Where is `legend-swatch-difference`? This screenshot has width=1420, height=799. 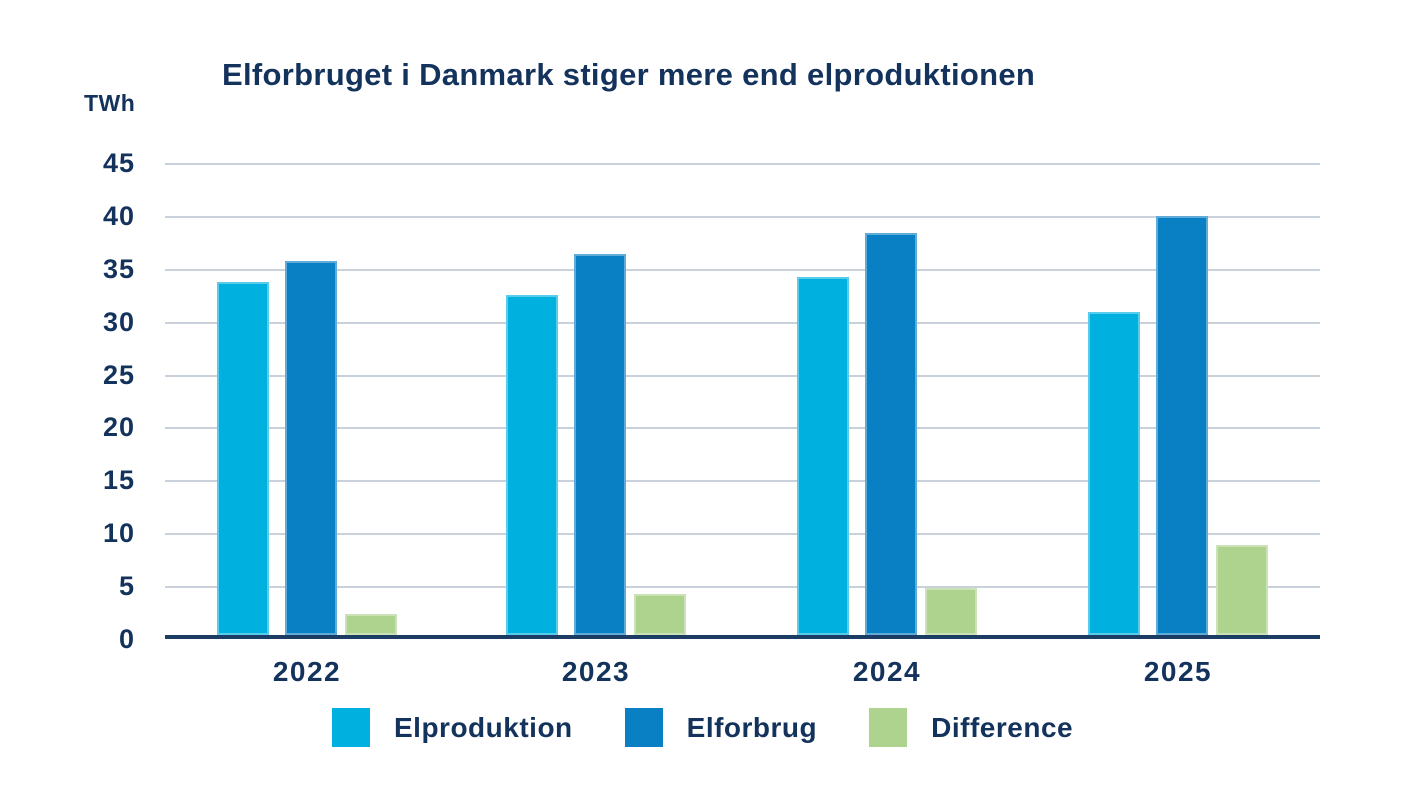 legend-swatch-difference is located at coordinates (888, 727).